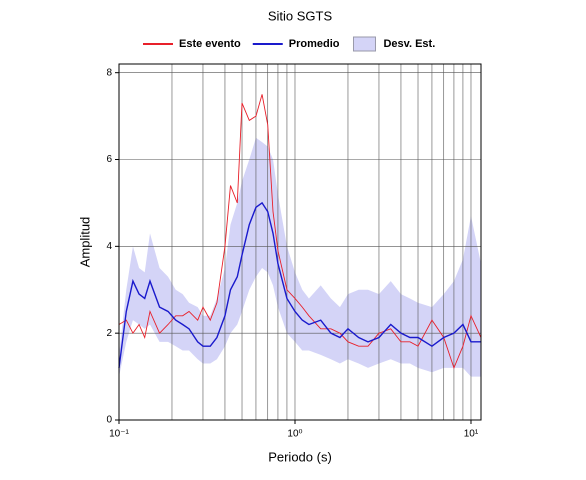  What do you see at coordinates (109, 159) in the screenshot?
I see `y-tick-label: 6` at bounding box center [109, 159].